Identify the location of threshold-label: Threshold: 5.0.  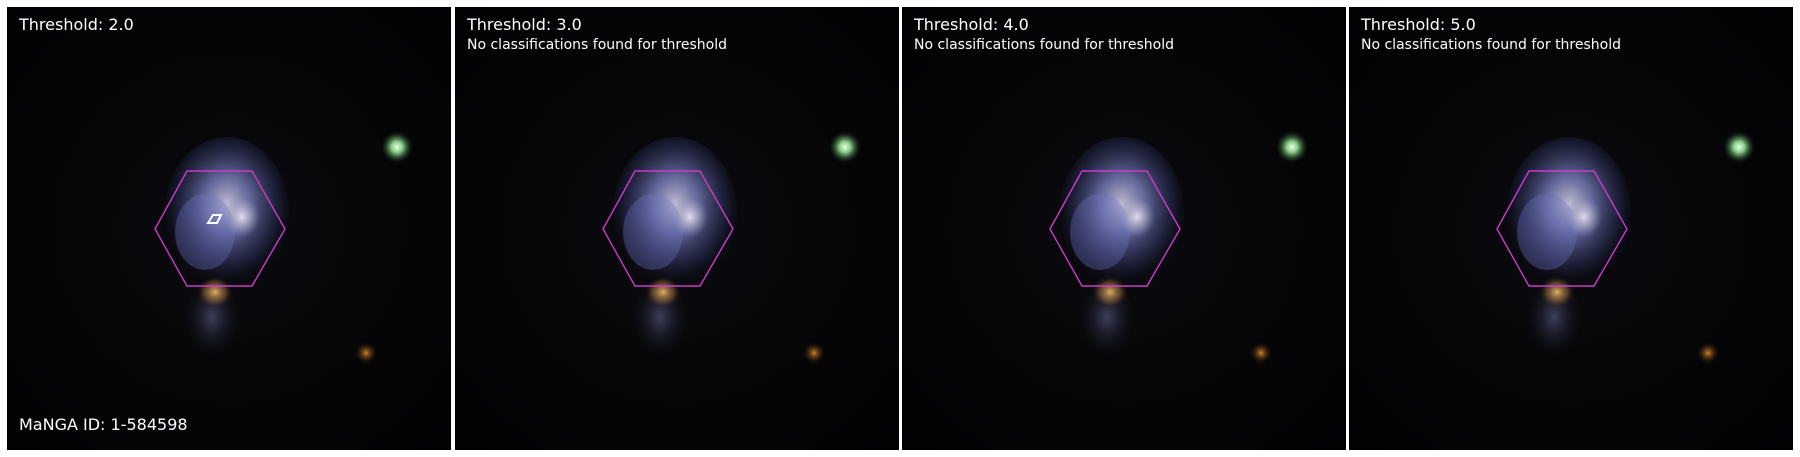
(1418, 24).